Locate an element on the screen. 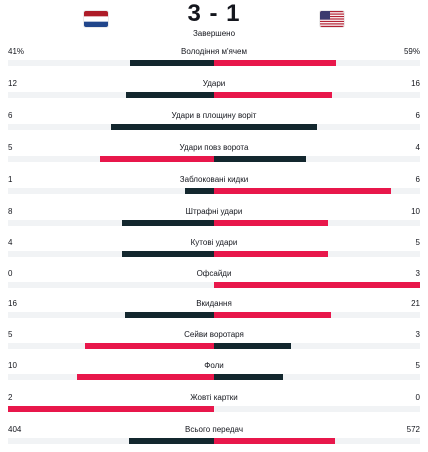  home-stat-value: 0 is located at coordinates (10, 273).